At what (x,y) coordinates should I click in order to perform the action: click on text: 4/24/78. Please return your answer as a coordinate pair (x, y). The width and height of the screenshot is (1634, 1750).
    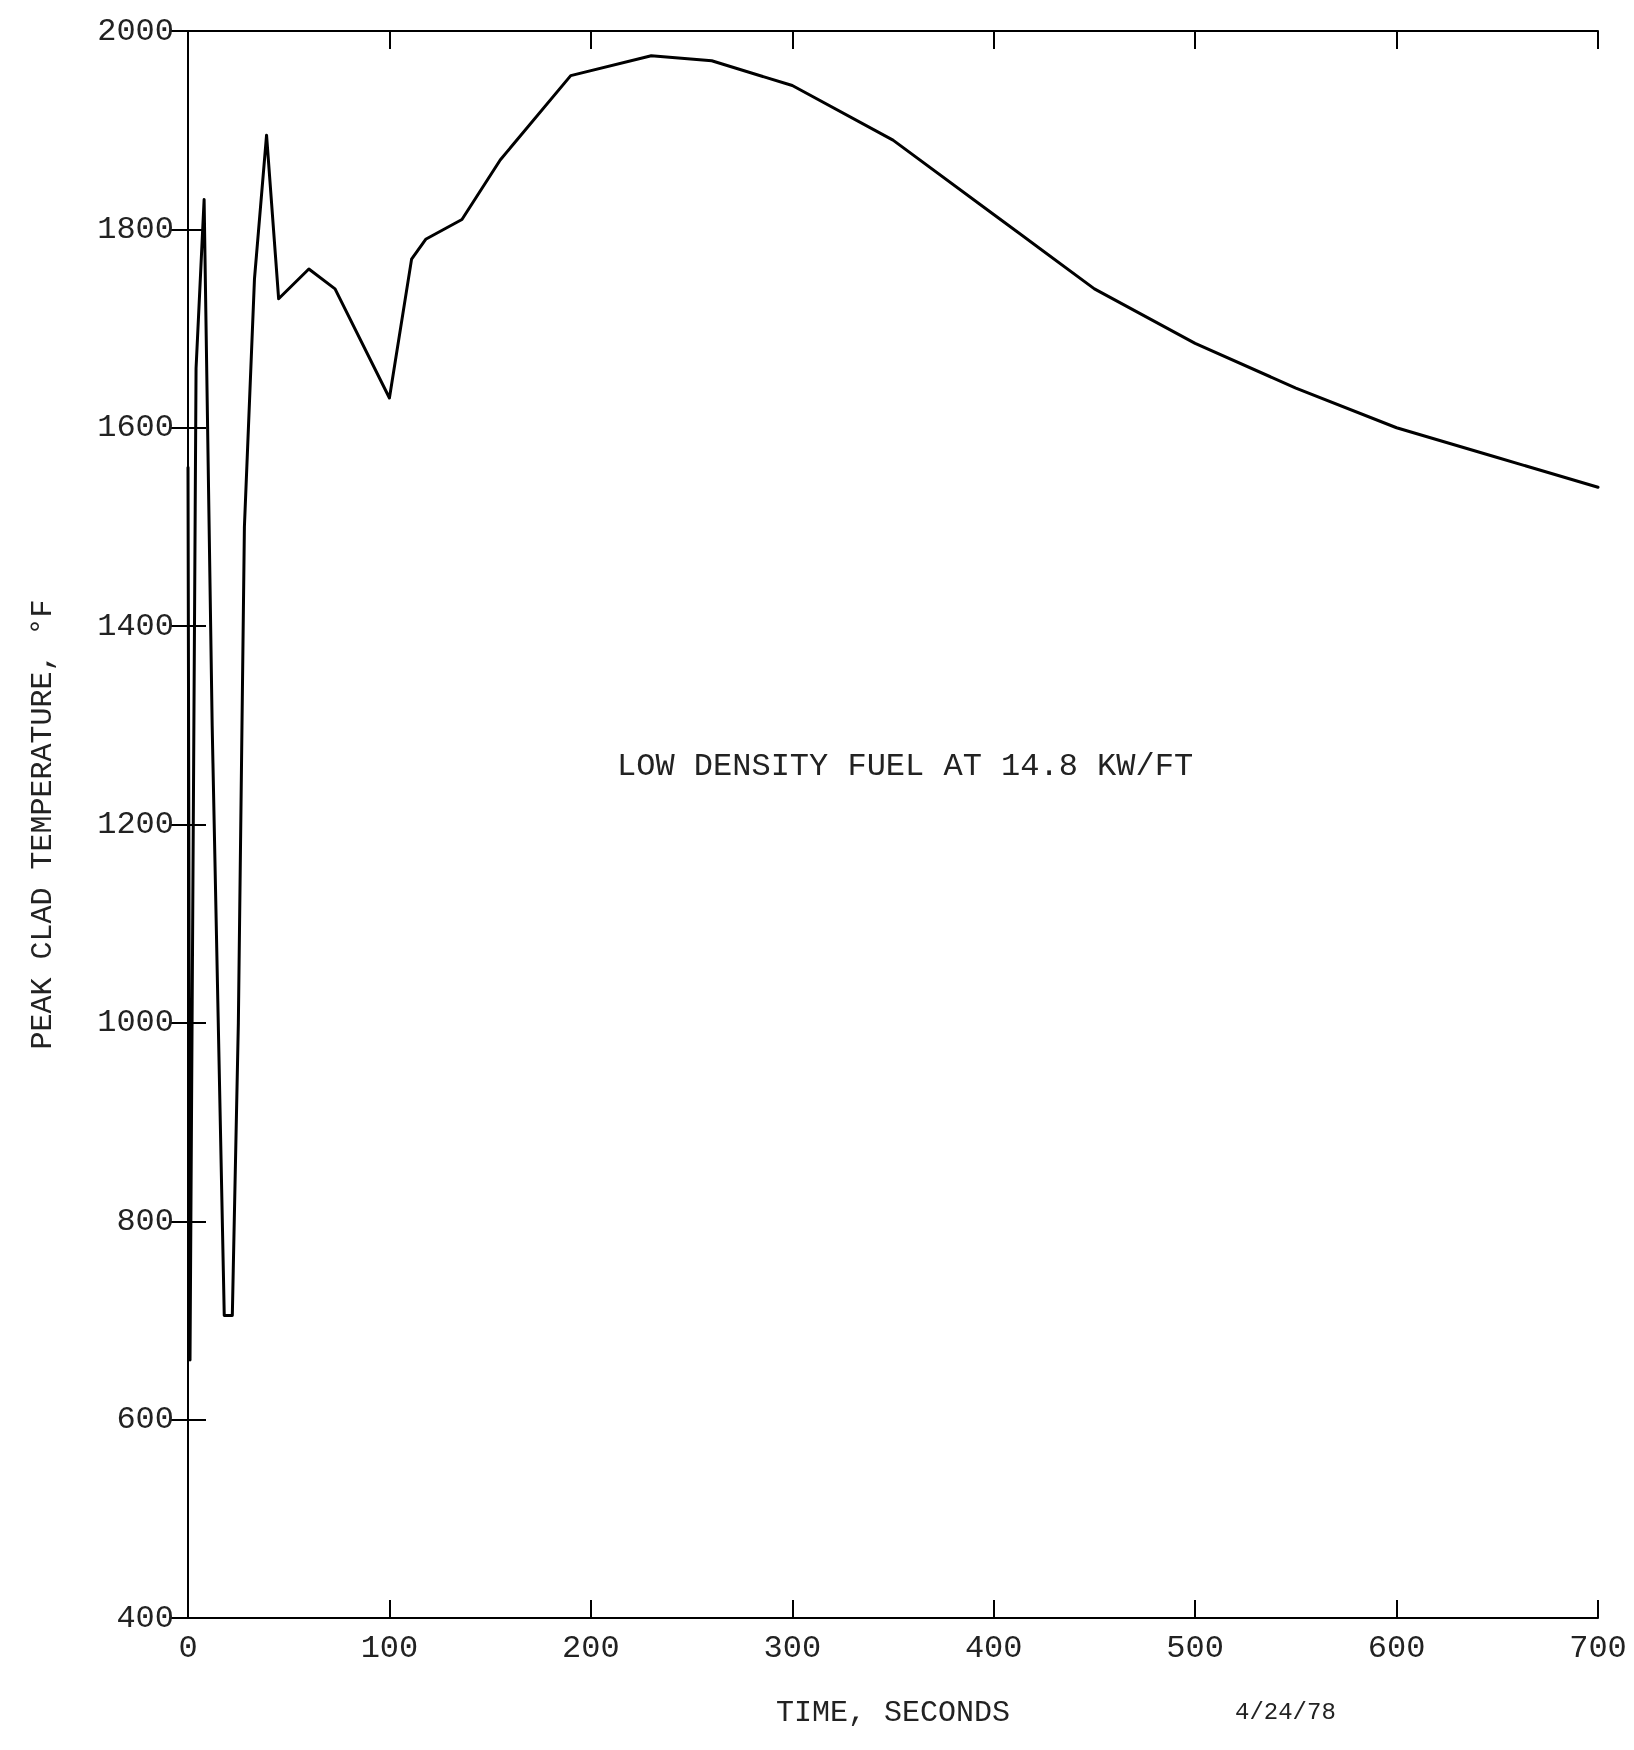
    Looking at the image, I should click on (1285, 1712).